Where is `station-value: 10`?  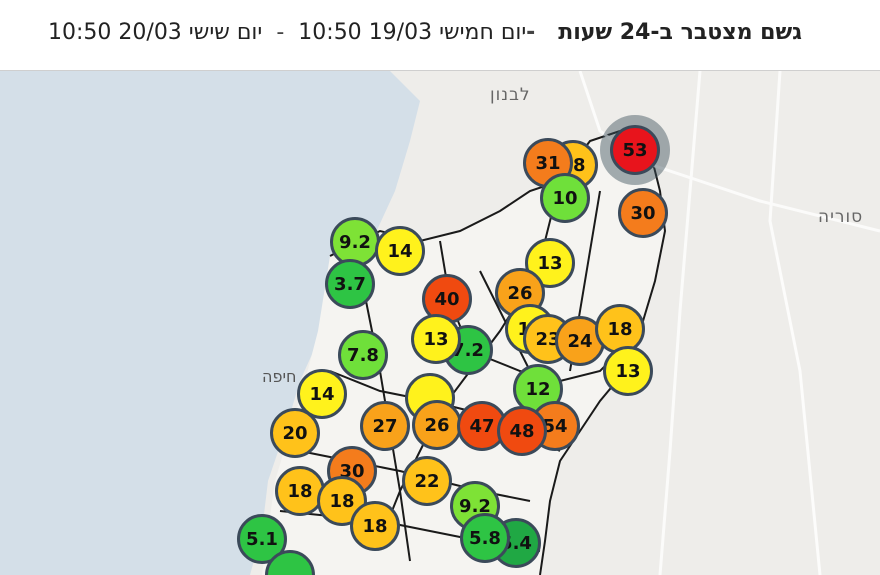
station-value: 10 is located at coordinates (565, 198).